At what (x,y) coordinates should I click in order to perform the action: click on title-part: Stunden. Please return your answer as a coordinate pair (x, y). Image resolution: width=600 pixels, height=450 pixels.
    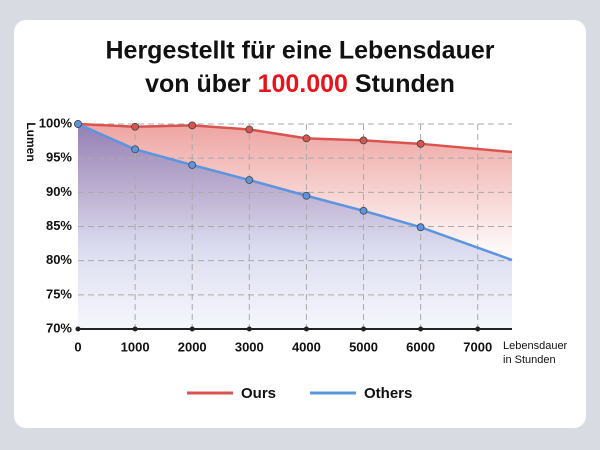
    Looking at the image, I should click on (405, 84).